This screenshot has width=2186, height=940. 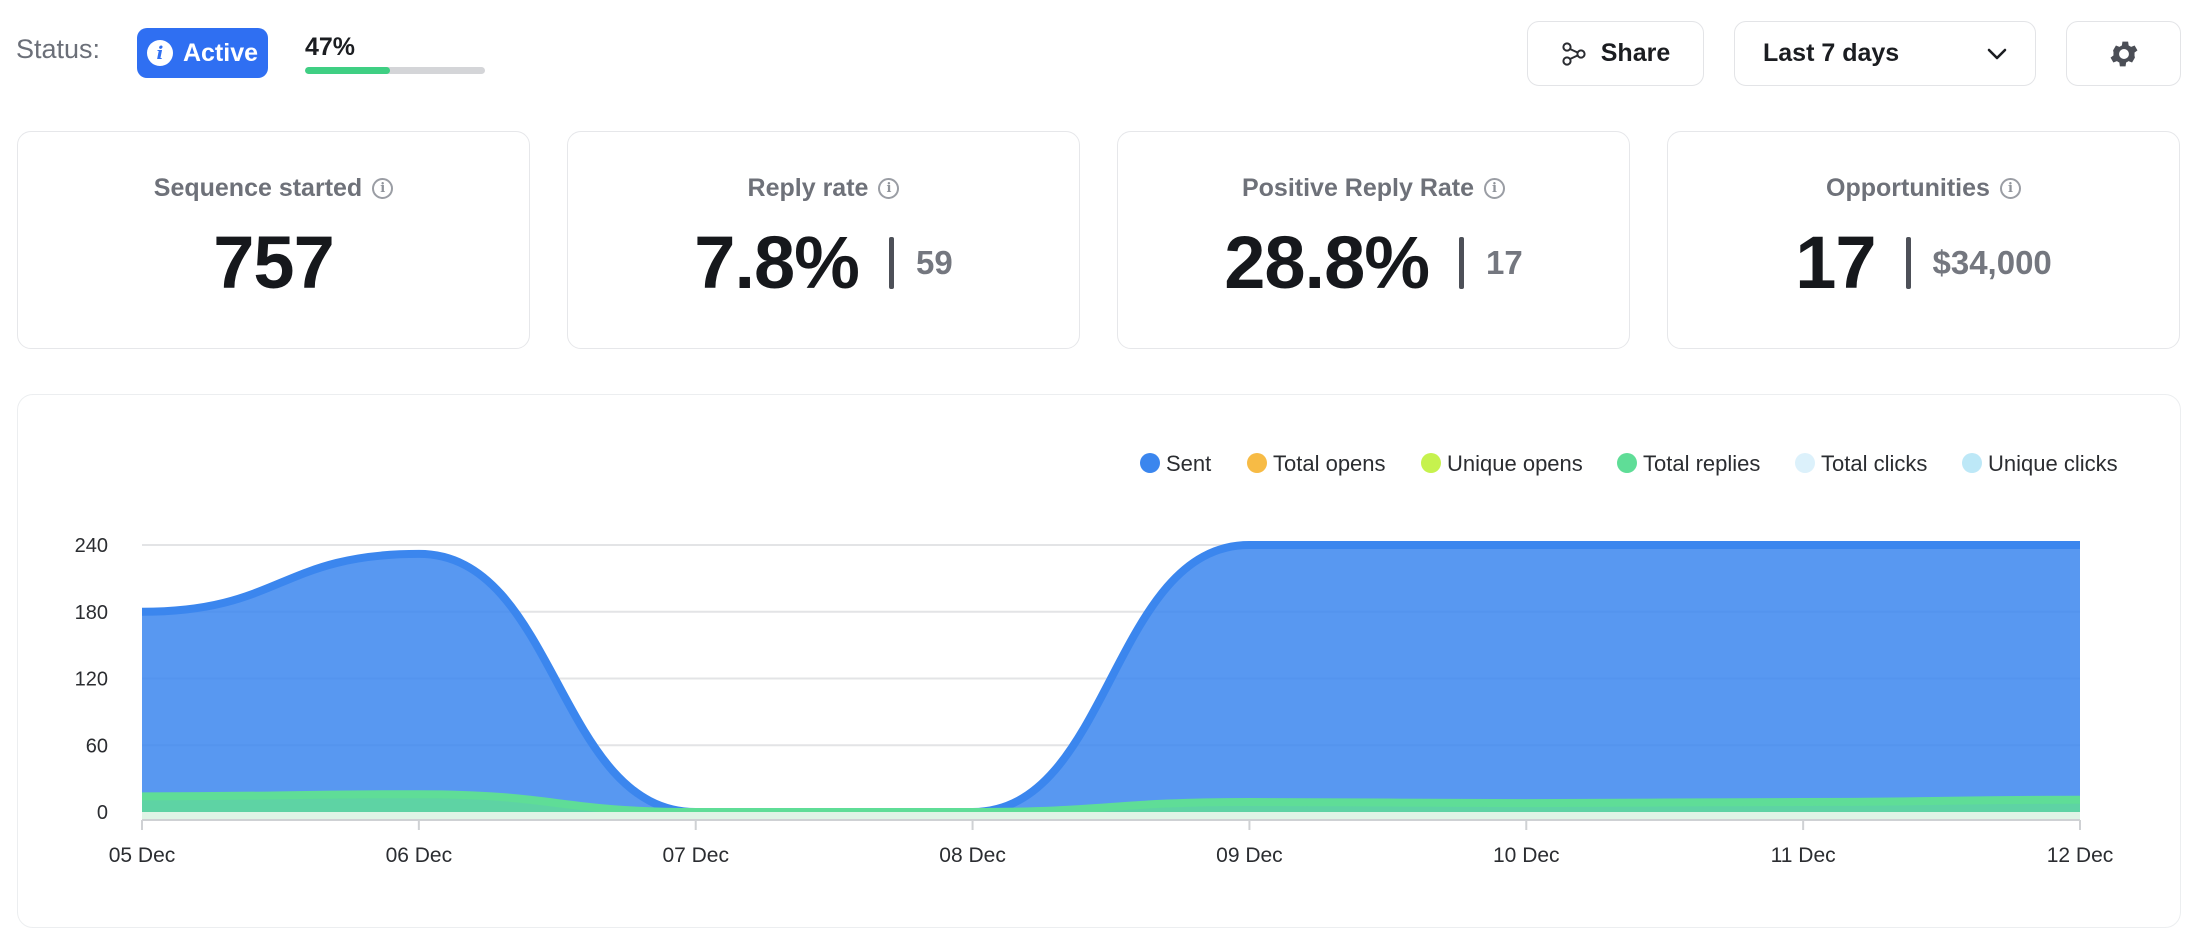 What do you see at coordinates (58, 49) in the screenshot?
I see `status-label: Status:` at bounding box center [58, 49].